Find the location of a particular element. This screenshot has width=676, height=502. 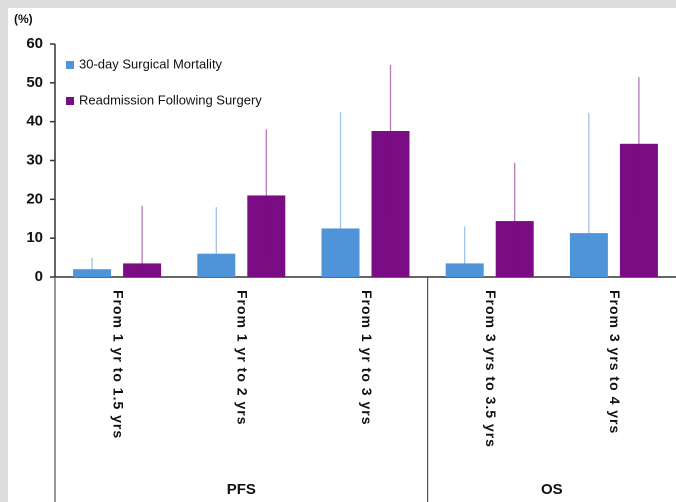

y-tick-label: 40 is located at coordinates (34, 121).